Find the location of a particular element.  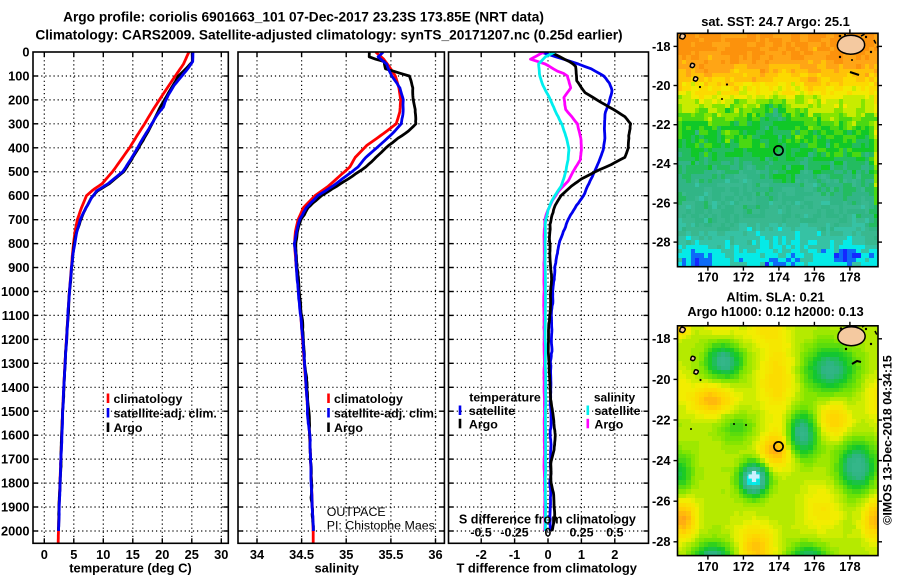

svg-text: 15 is located at coordinates (133, 554).